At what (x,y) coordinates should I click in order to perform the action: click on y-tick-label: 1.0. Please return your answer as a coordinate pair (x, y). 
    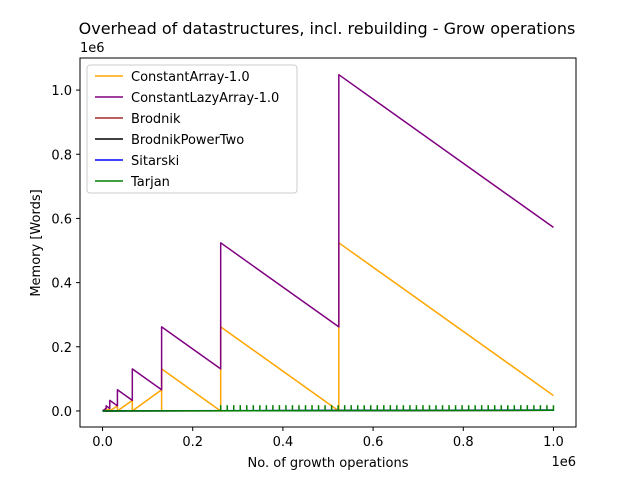
    Looking at the image, I should click on (61, 91).